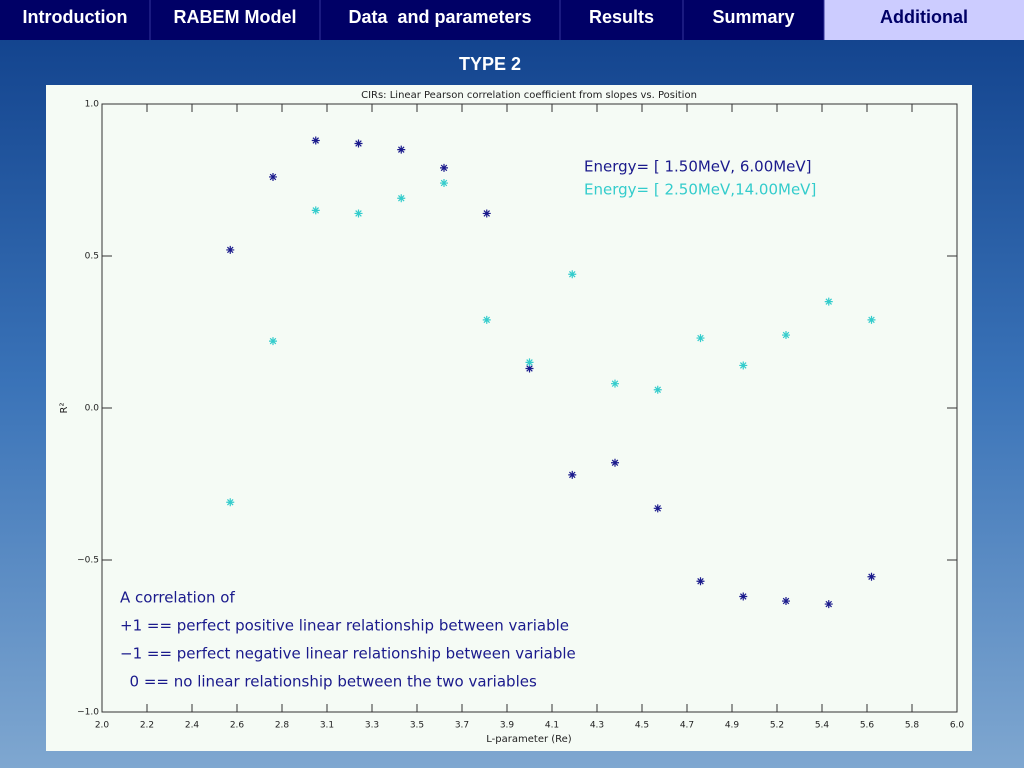 This screenshot has height=768, width=1024. I want to click on x-tick-label: 5.2, so click(777, 726).